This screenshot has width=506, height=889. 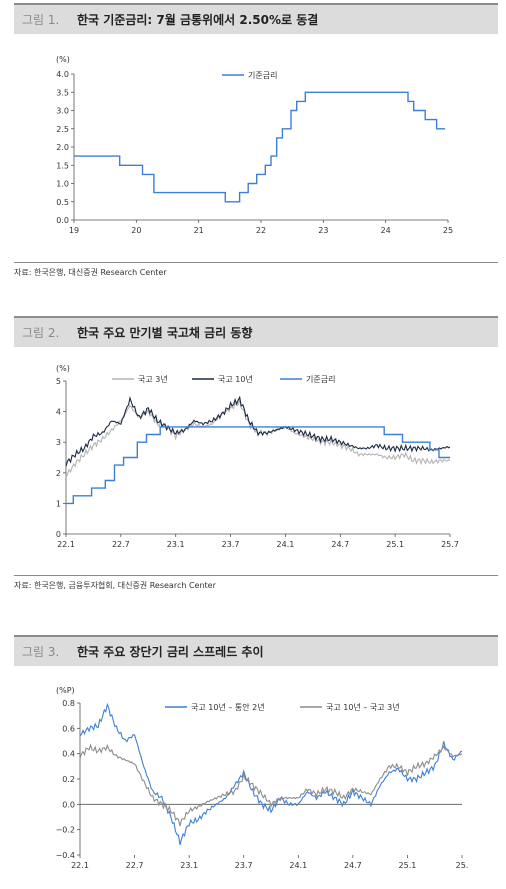 What do you see at coordinates (448, 230) in the screenshot?
I see `x-tick-label: 25` at bounding box center [448, 230].